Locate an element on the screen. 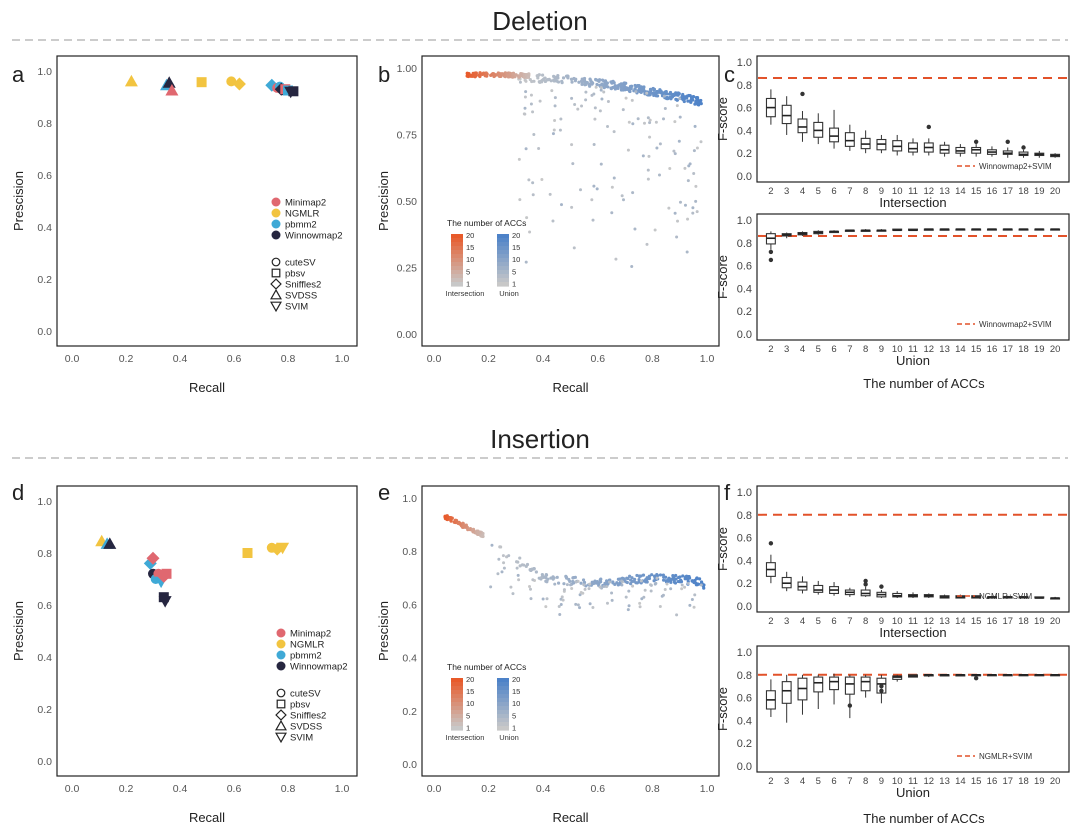  y-tick-label: 0.0 is located at coordinates (744, 177).